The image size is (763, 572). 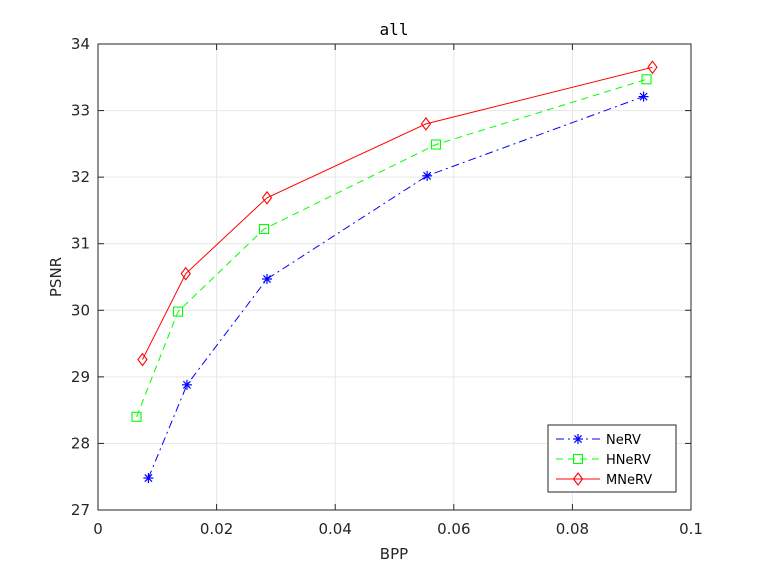 I want to click on x-axis-title: BPP, so click(x=394, y=554).